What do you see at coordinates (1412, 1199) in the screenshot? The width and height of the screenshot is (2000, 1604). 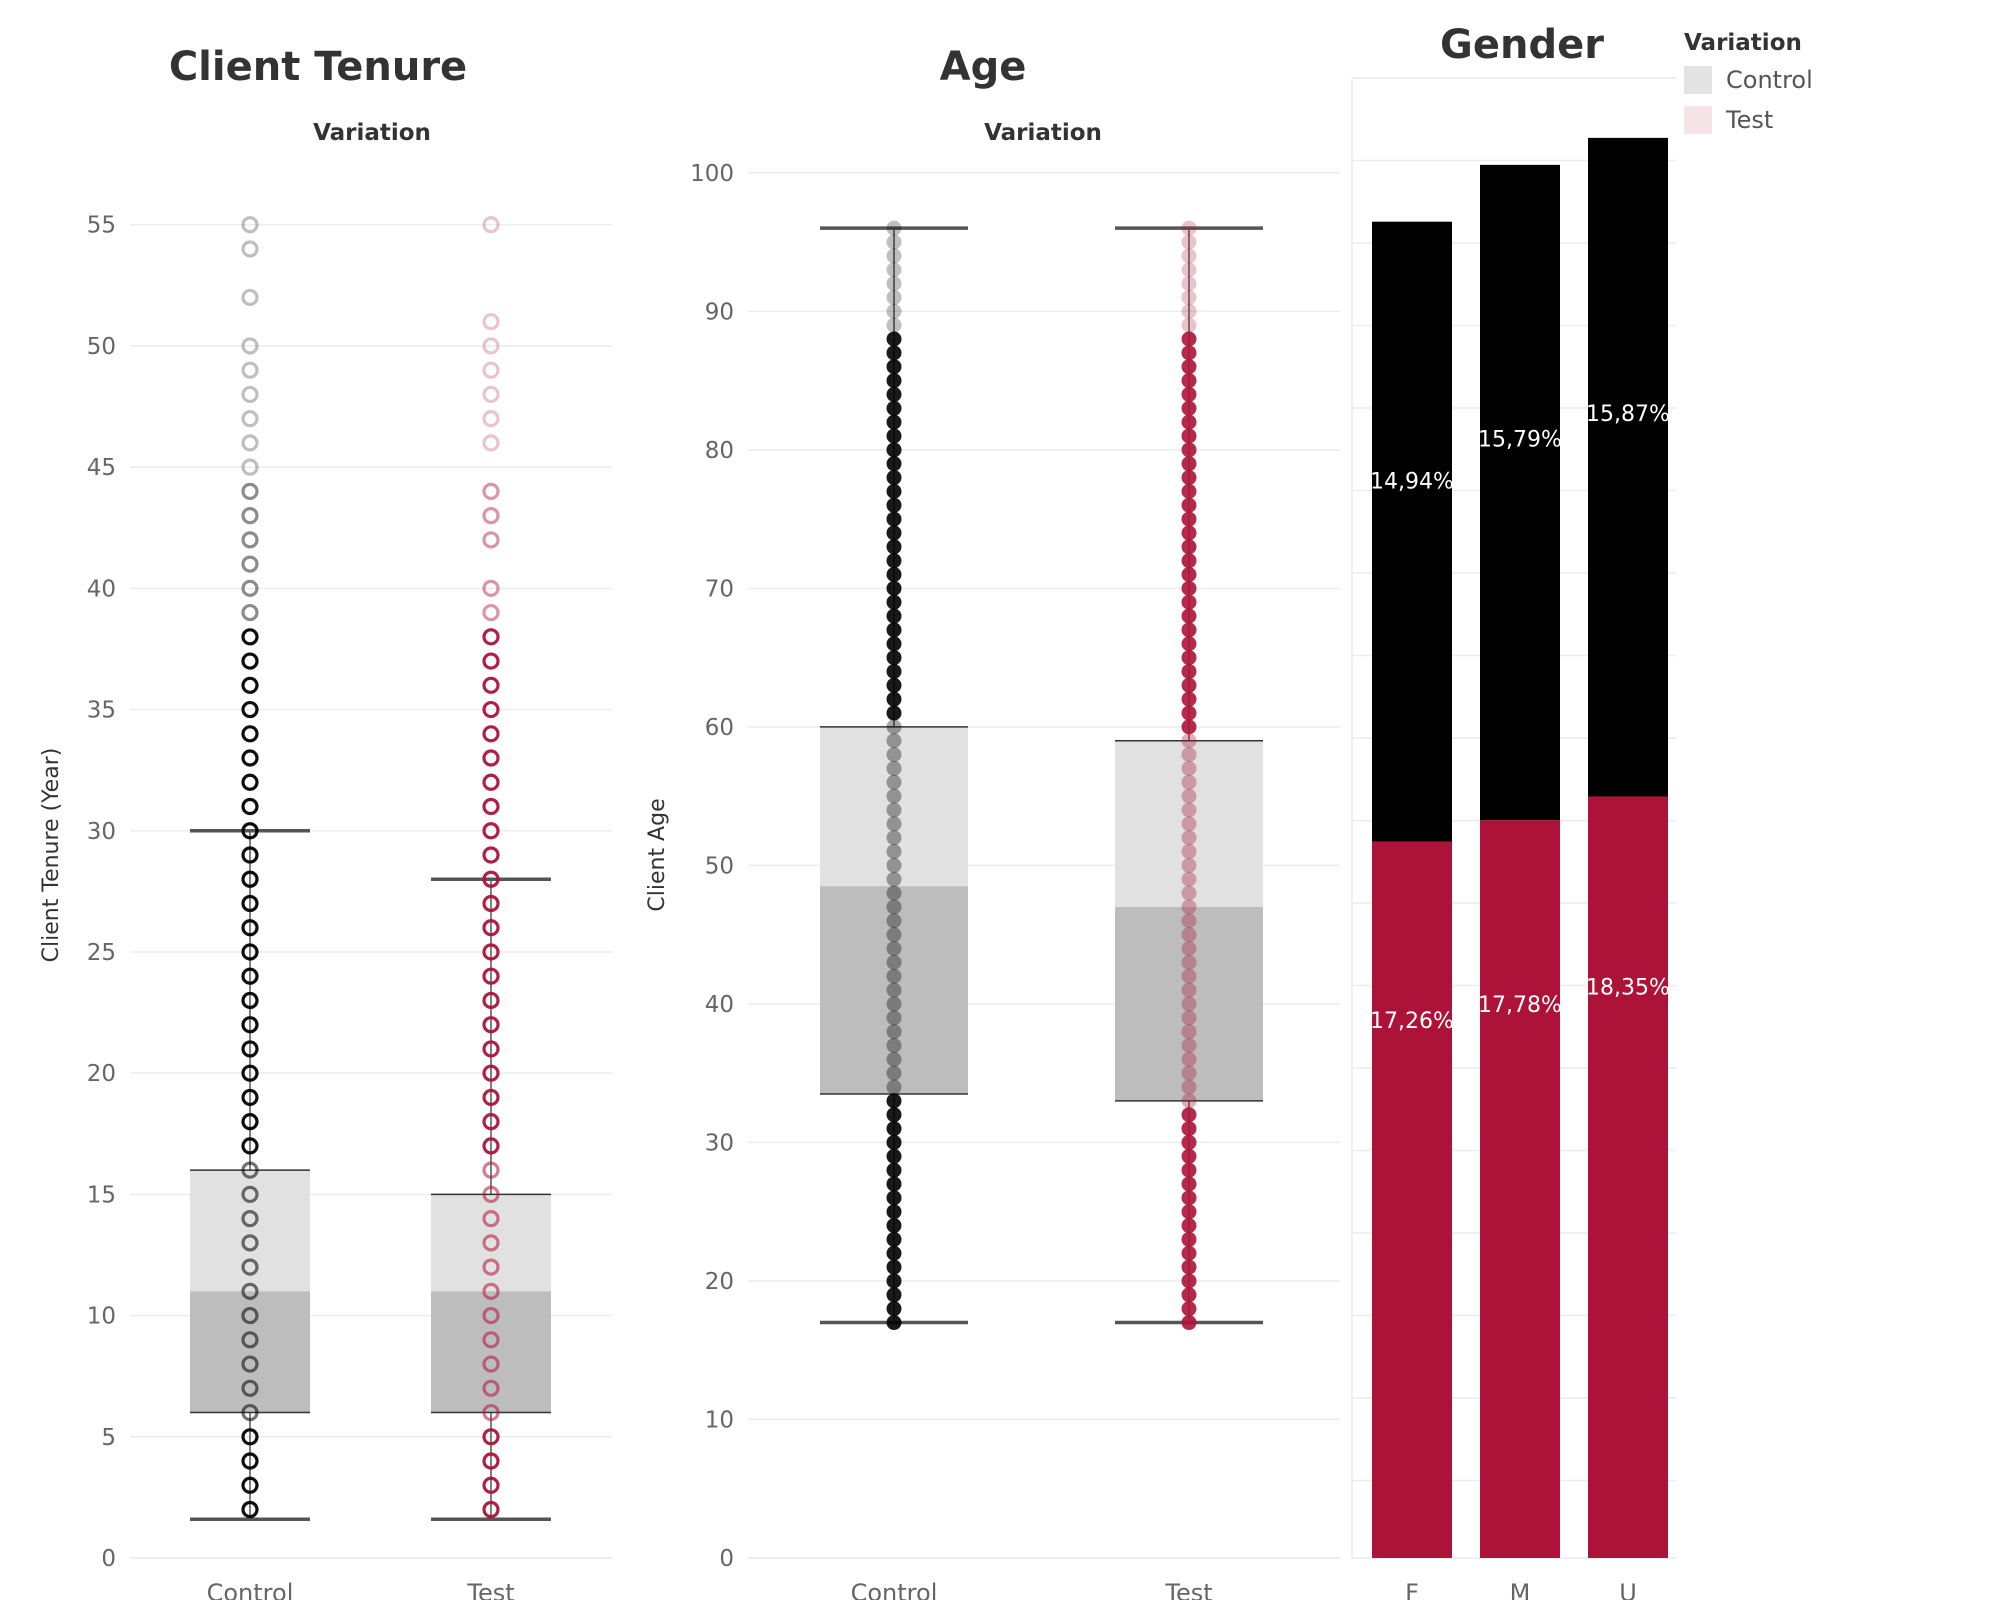 I see `bar-segment-test` at bounding box center [1412, 1199].